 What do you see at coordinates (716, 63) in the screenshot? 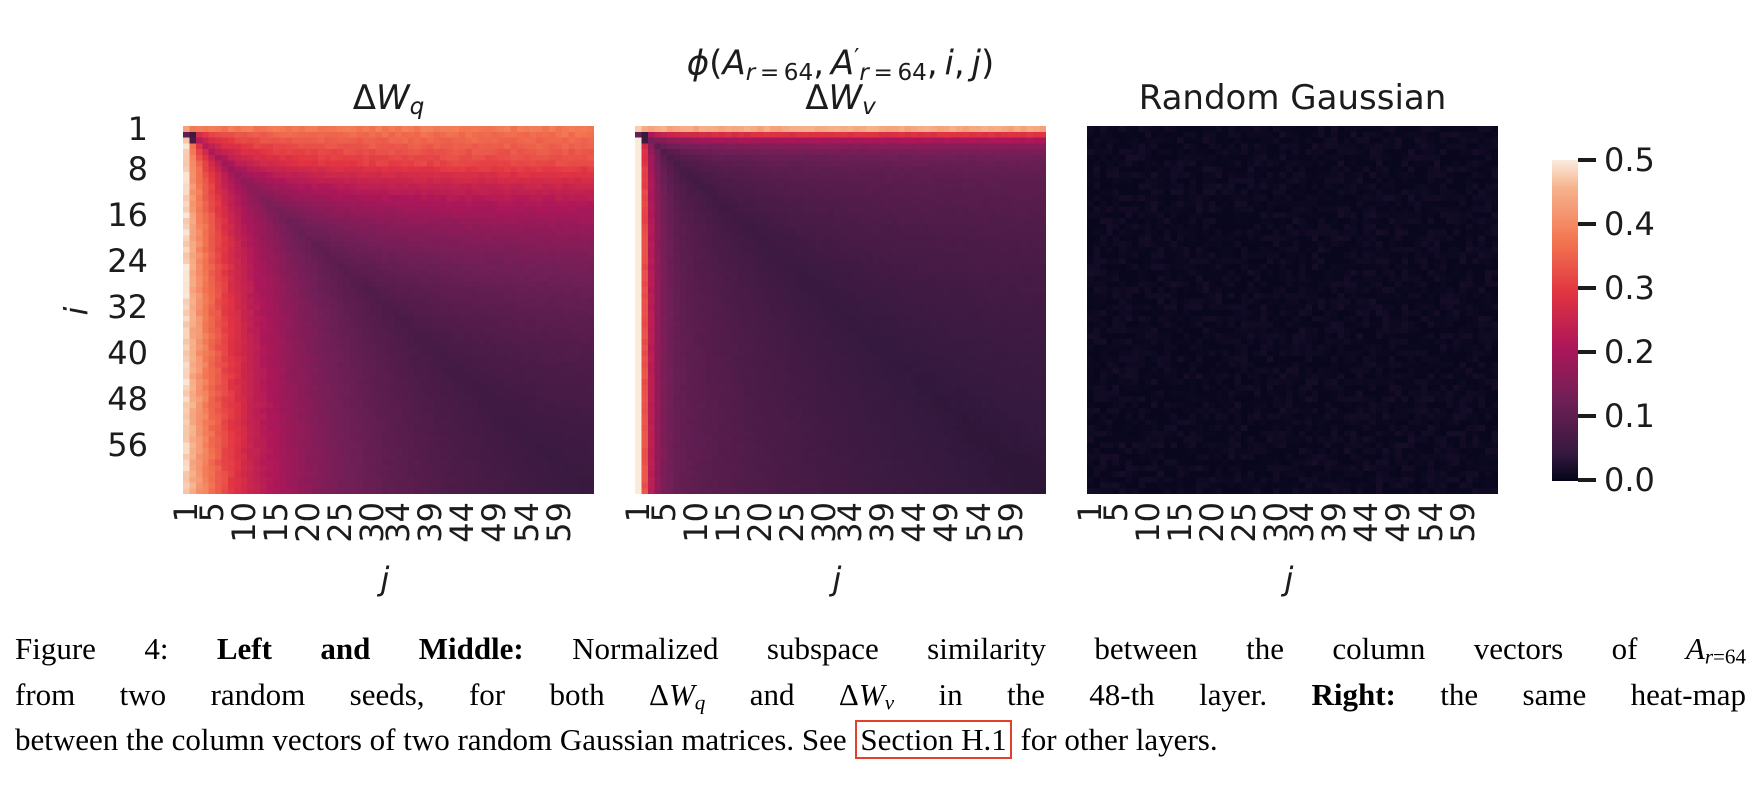
I see `text-segment: (` at bounding box center [716, 63].